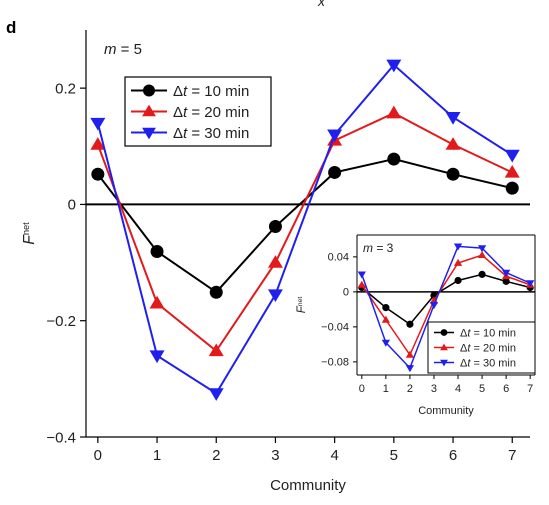 This screenshot has width=549, height=505. What do you see at coordinates (458, 389) in the screenshot?
I see `inset-x-tick-label: 4` at bounding box center [458, 389].